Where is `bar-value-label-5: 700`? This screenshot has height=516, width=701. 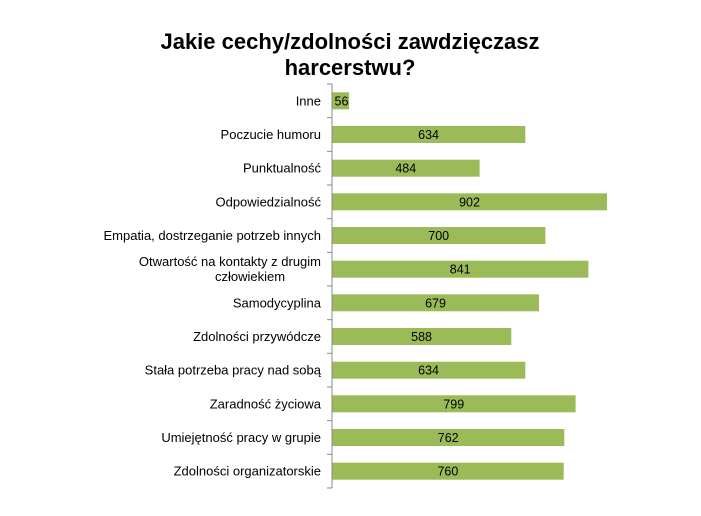
bar-value-label-5: 700 is located at coordinates (438, 236).